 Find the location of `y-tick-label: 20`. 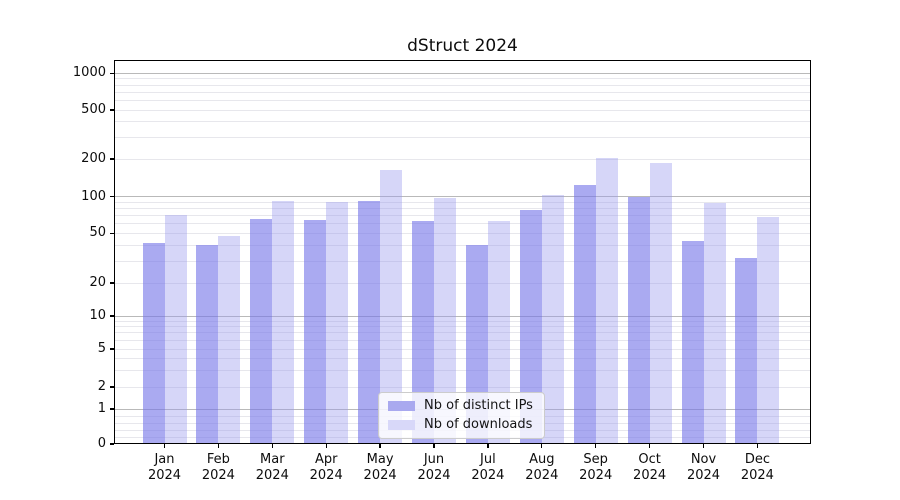

y-tick-label: 20 is located at coordinates (97, 282).